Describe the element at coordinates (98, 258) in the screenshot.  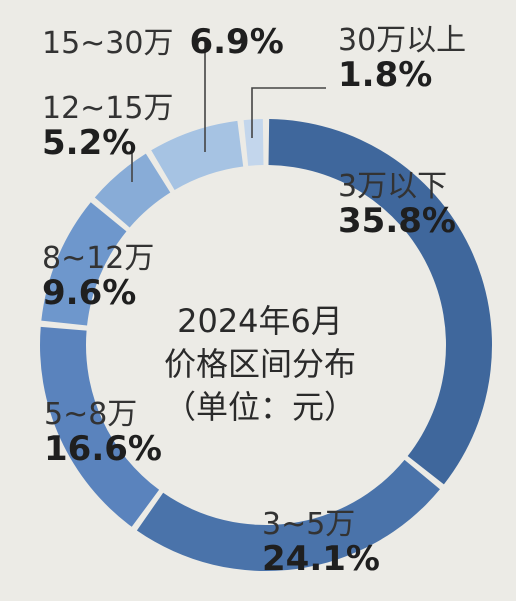
I see `category-label: 8~12万` at that location.